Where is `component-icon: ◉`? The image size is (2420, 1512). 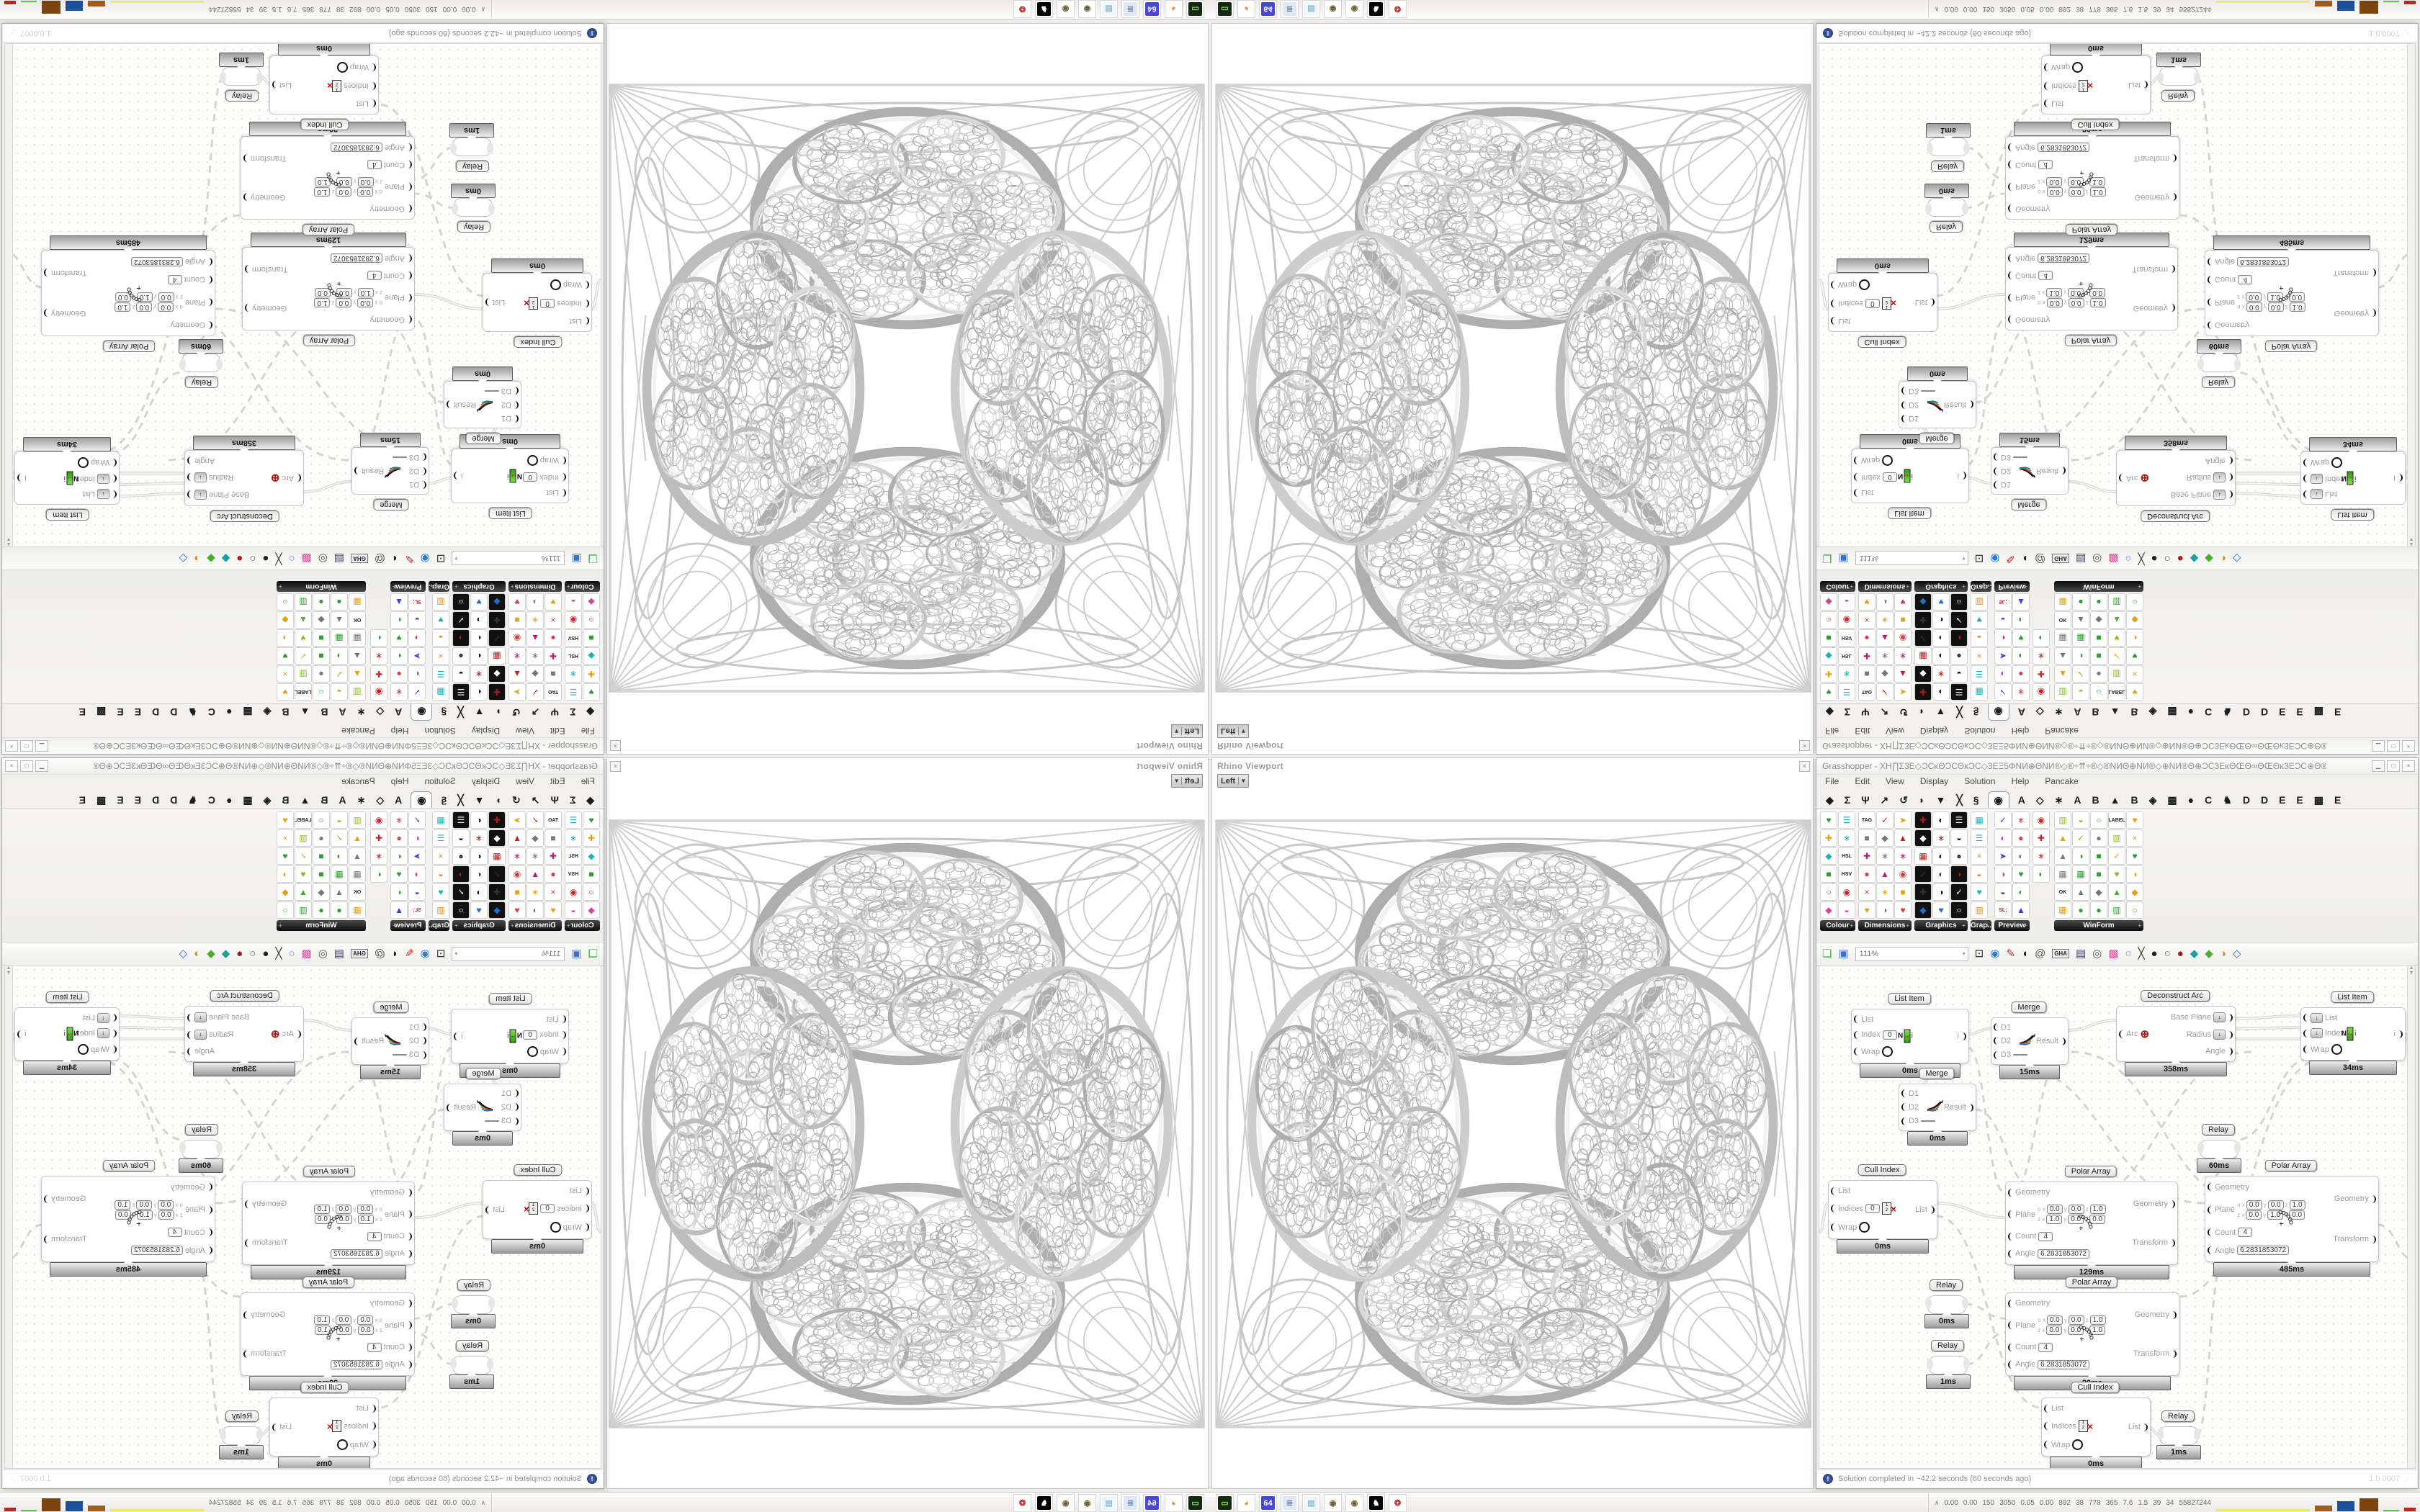 component-icon: ◉ is located at coordinates (517, 874).